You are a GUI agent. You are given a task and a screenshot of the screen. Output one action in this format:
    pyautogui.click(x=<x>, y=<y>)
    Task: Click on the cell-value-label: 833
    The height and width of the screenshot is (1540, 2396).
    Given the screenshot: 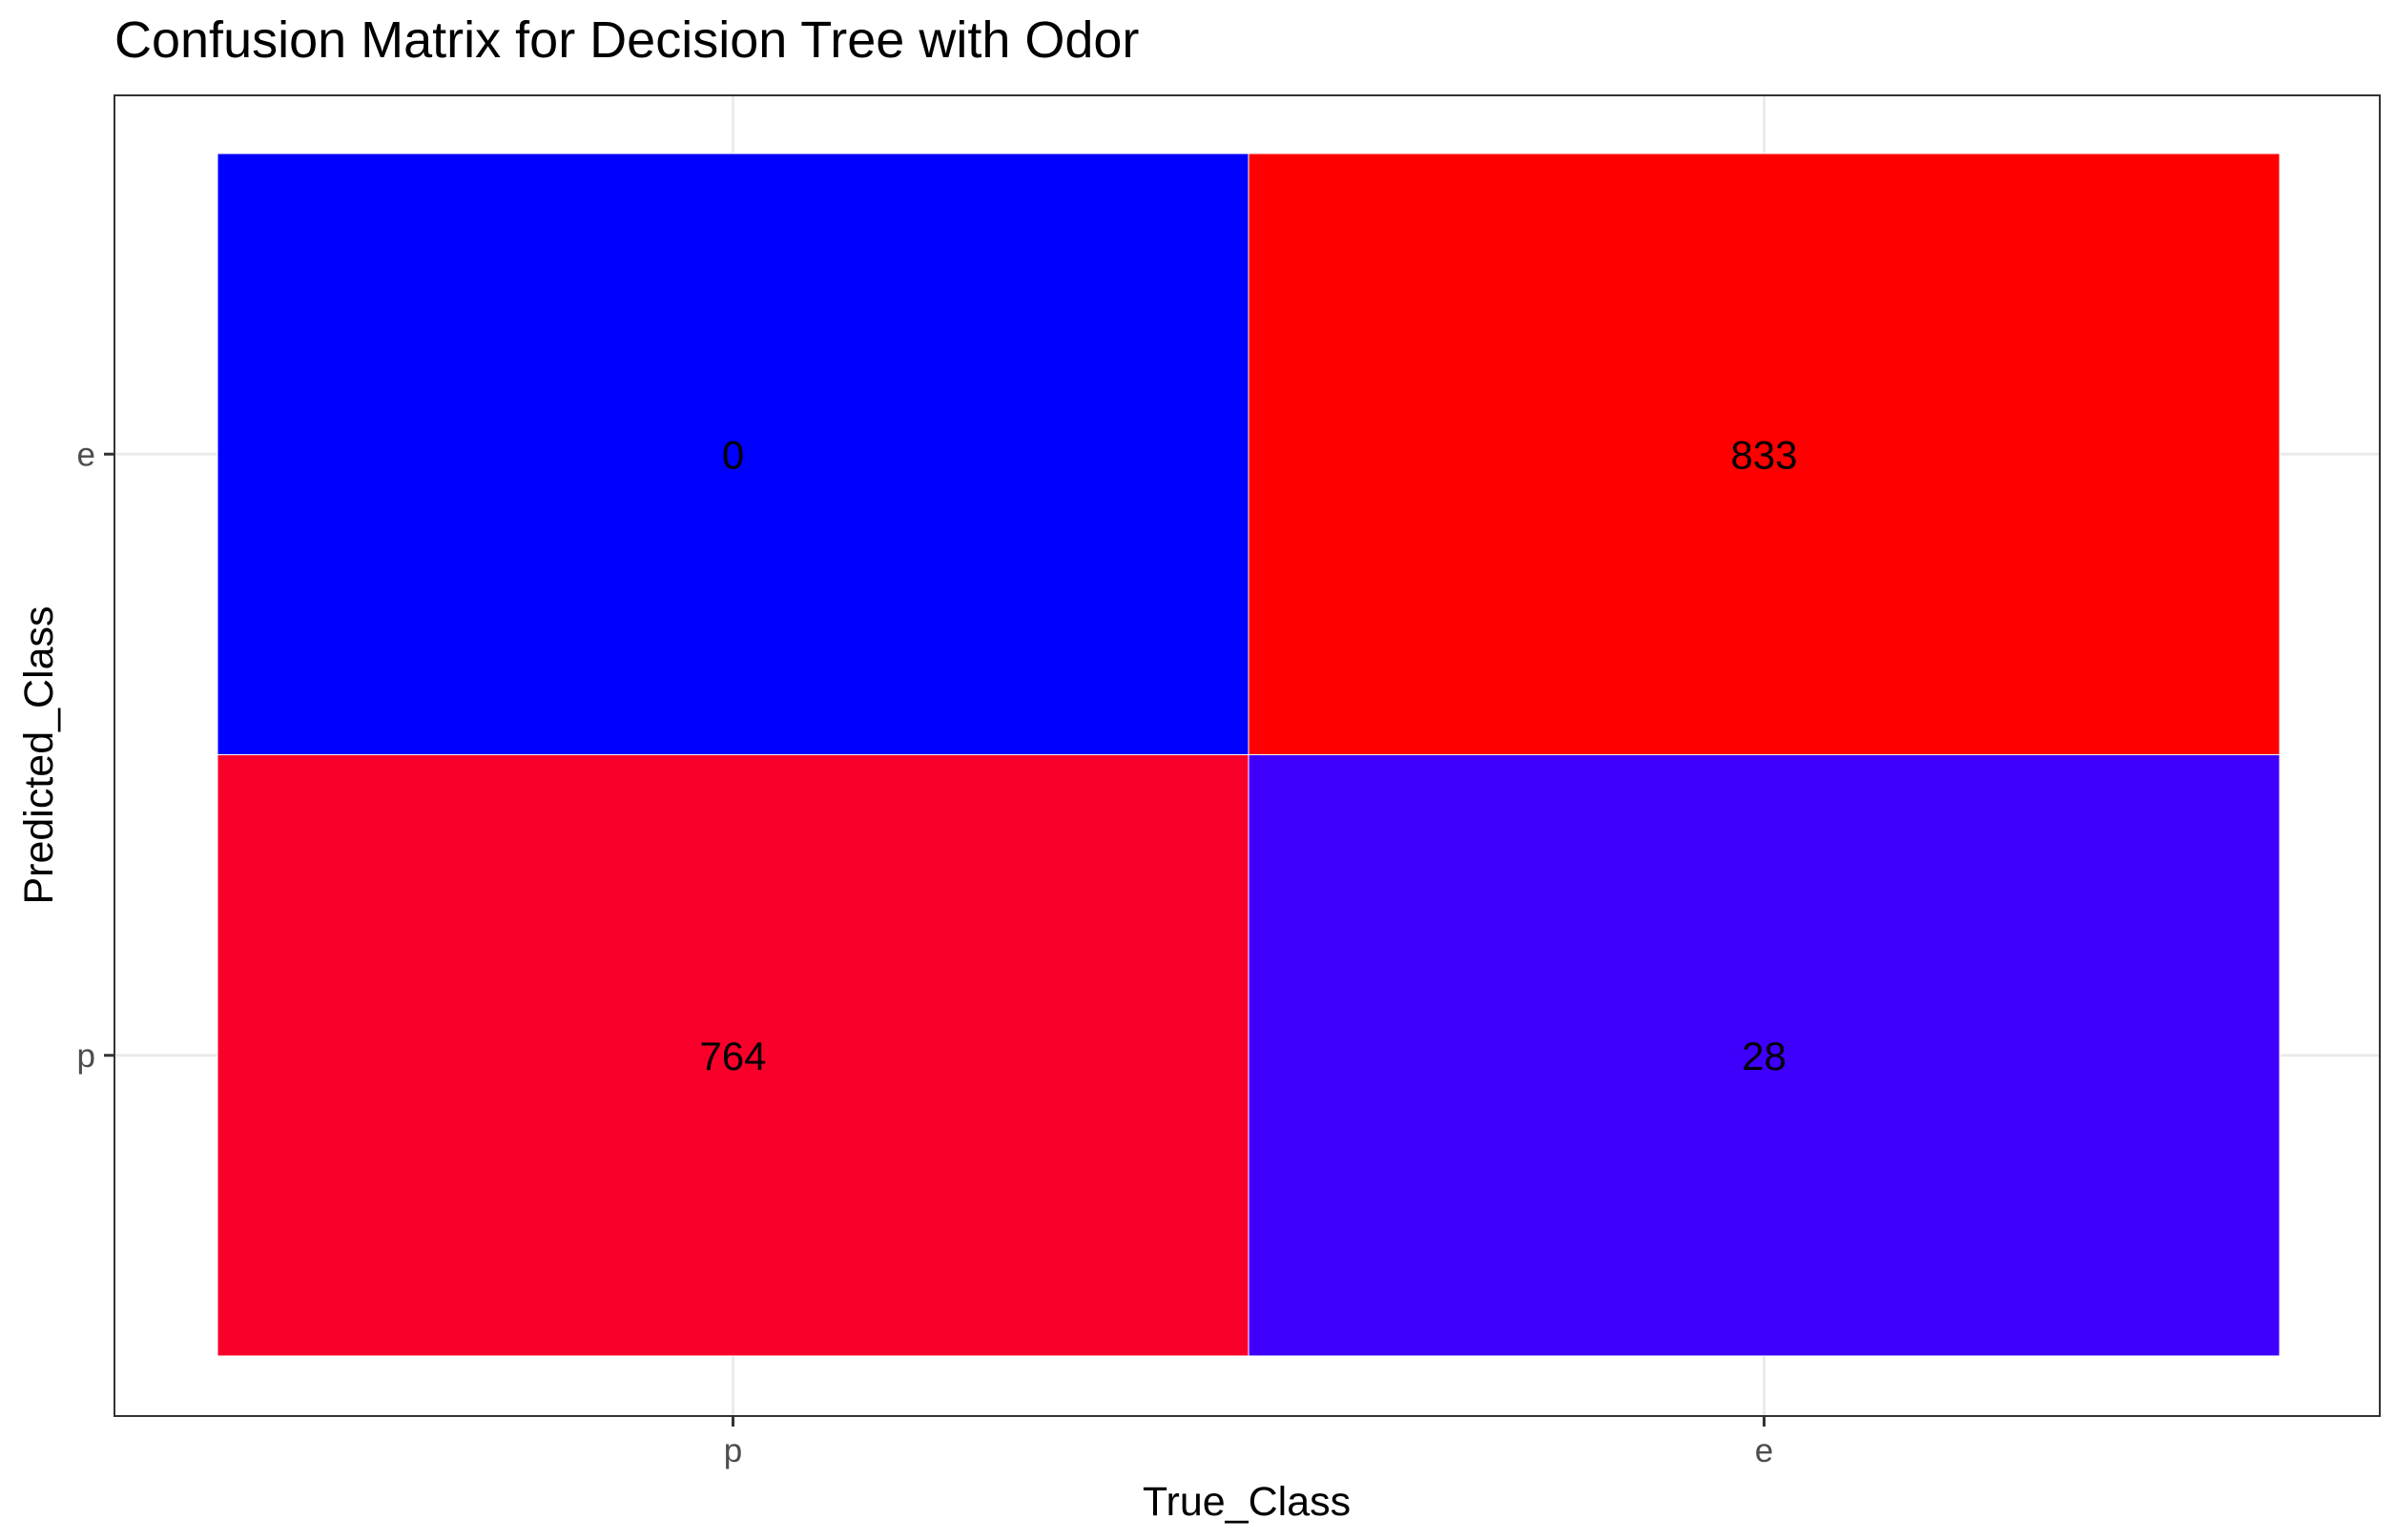 What is the action you would take?
    pyautogui.click(x=1763, y=454)
    